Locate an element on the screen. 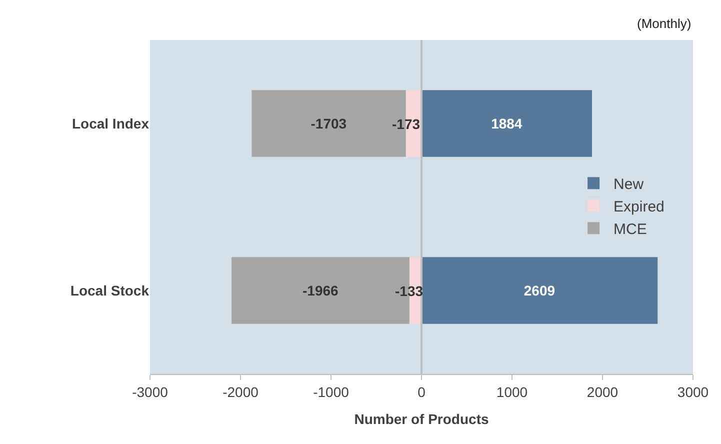  x-axis-title: Number of Products is located at coordinates (421, 419).